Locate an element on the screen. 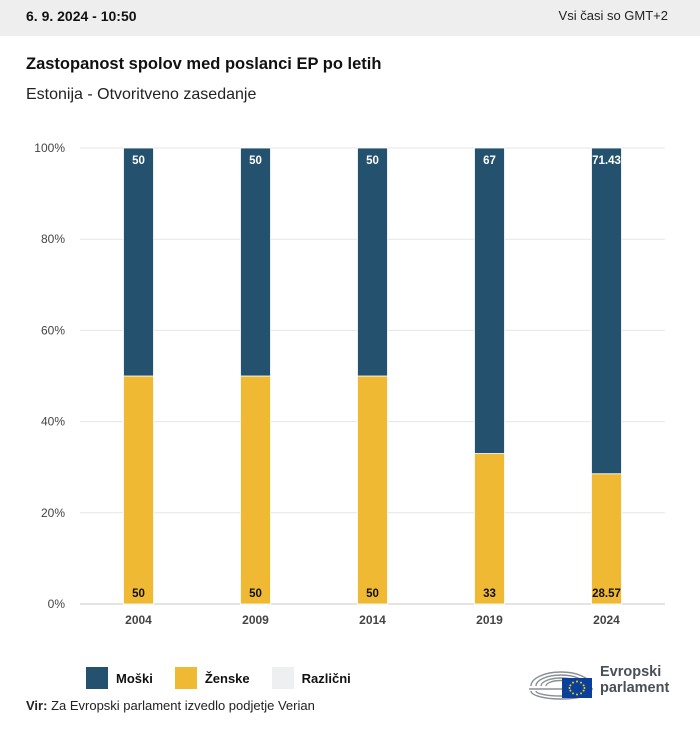 The width and height of the screenshot is (700, 731). publication-date: 6. 9. 2024 - 10:50 is located at coordinates (81, 16).